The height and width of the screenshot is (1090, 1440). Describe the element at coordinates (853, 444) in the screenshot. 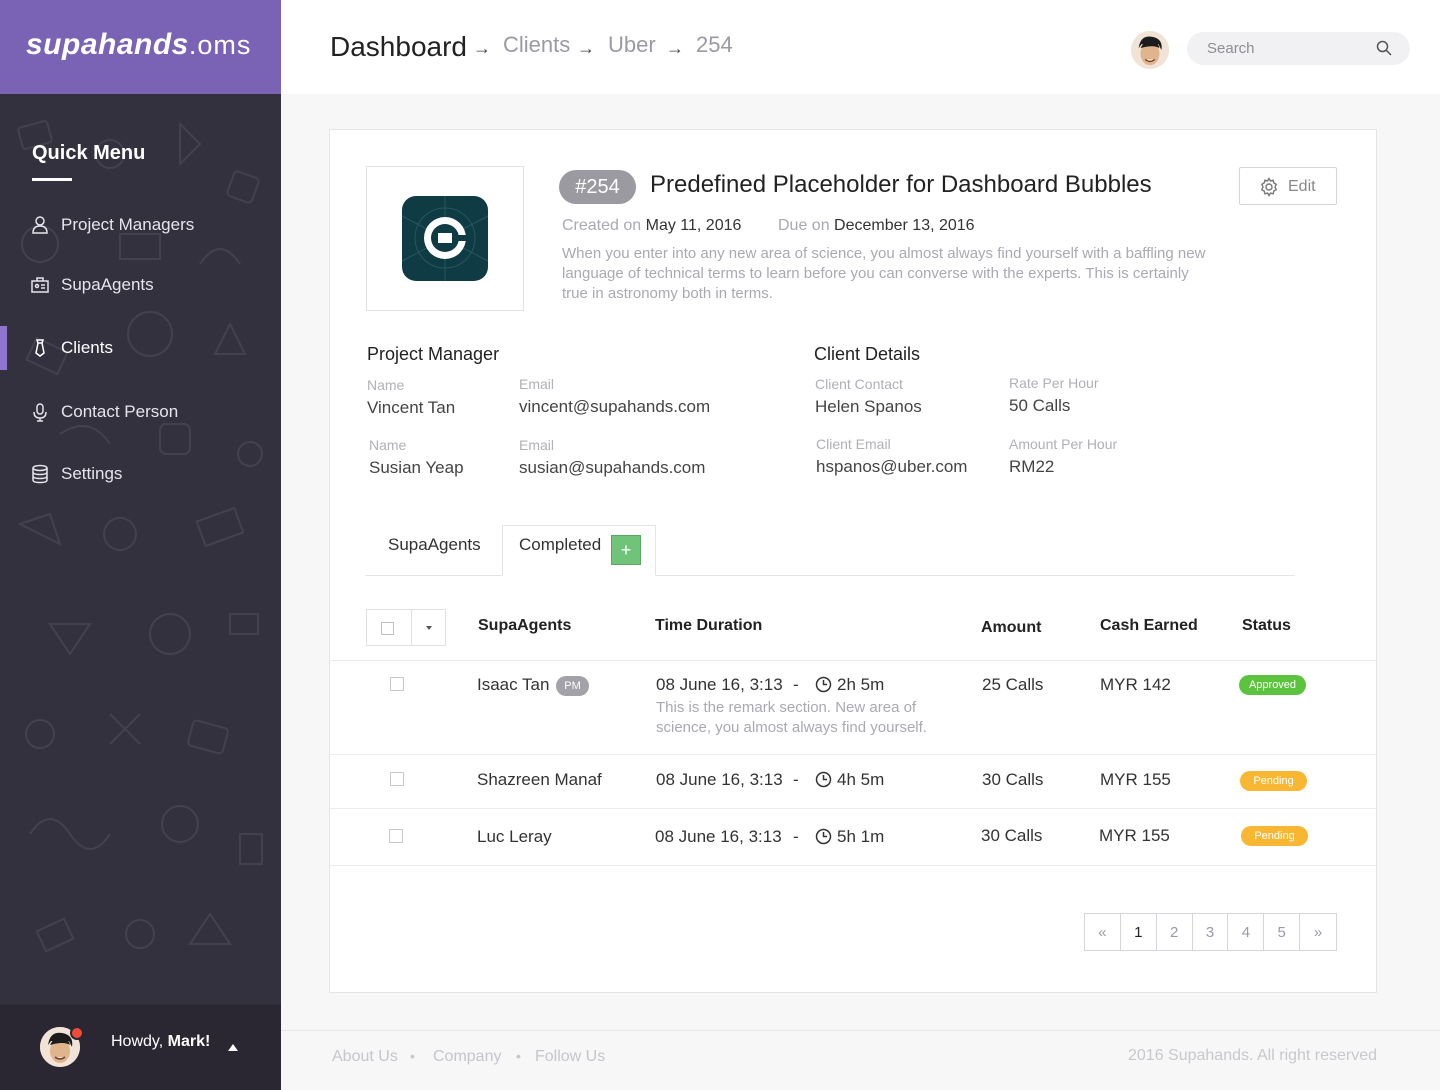

I see `client-email-label: Client Email` at that location.